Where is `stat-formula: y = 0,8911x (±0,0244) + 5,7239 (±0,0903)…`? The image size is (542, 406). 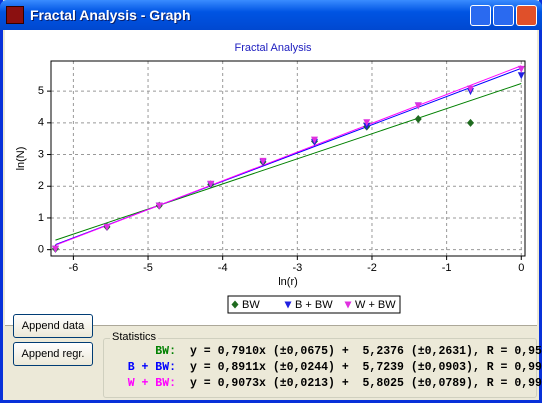 stat-formula: y = 0,8911x (±0,0244) + 5,7239 (±0,0903)… is located at coordinates (366, 367).